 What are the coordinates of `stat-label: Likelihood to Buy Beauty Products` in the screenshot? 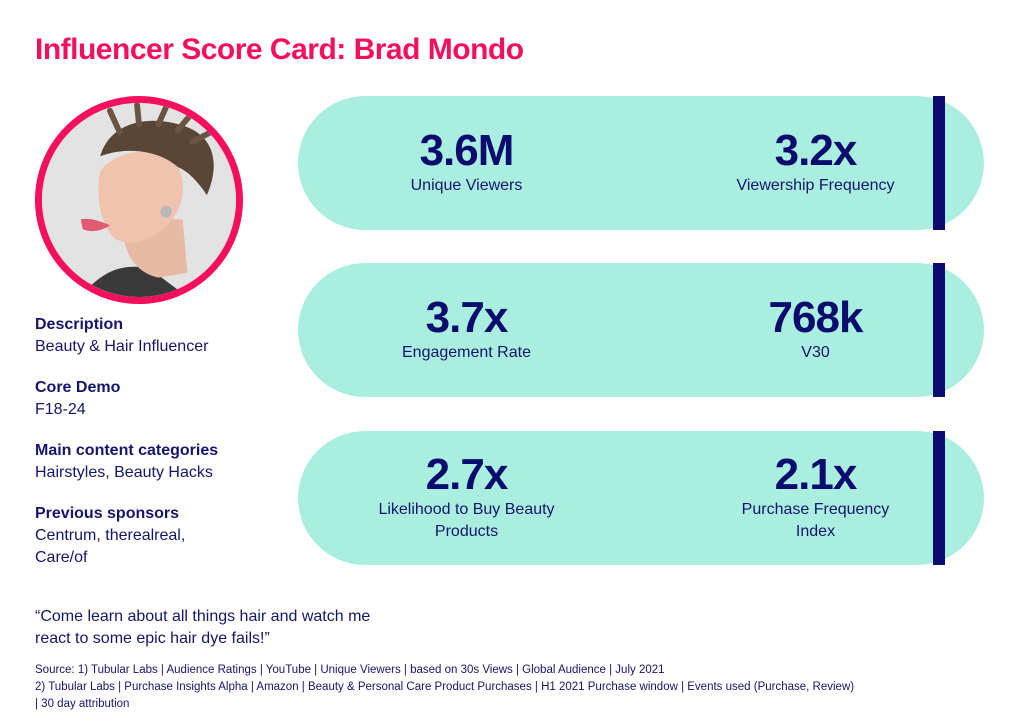 It's located at (466, 520).